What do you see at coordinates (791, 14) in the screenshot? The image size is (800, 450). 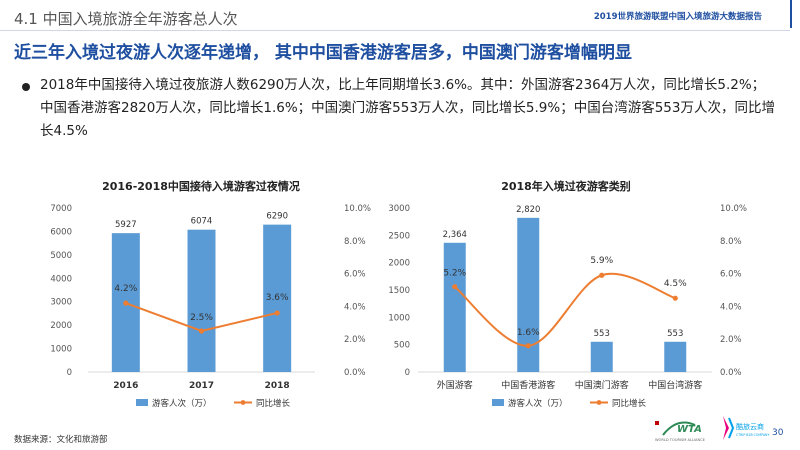 I see `corner-accent` at bounding box center [791, 14].